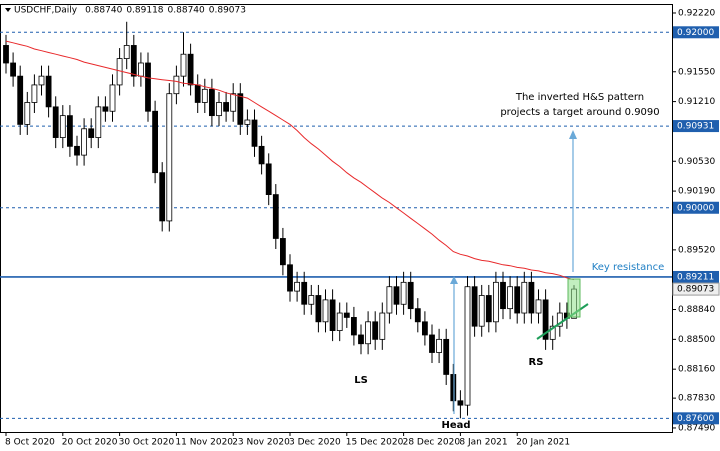 Image resolution: width=720 pixels, height=451 pixels. What do you see at coordinates (696, 370) in the screenshot?
I see `y-tick-label: 0.88160` at bounding box center [696, 370].